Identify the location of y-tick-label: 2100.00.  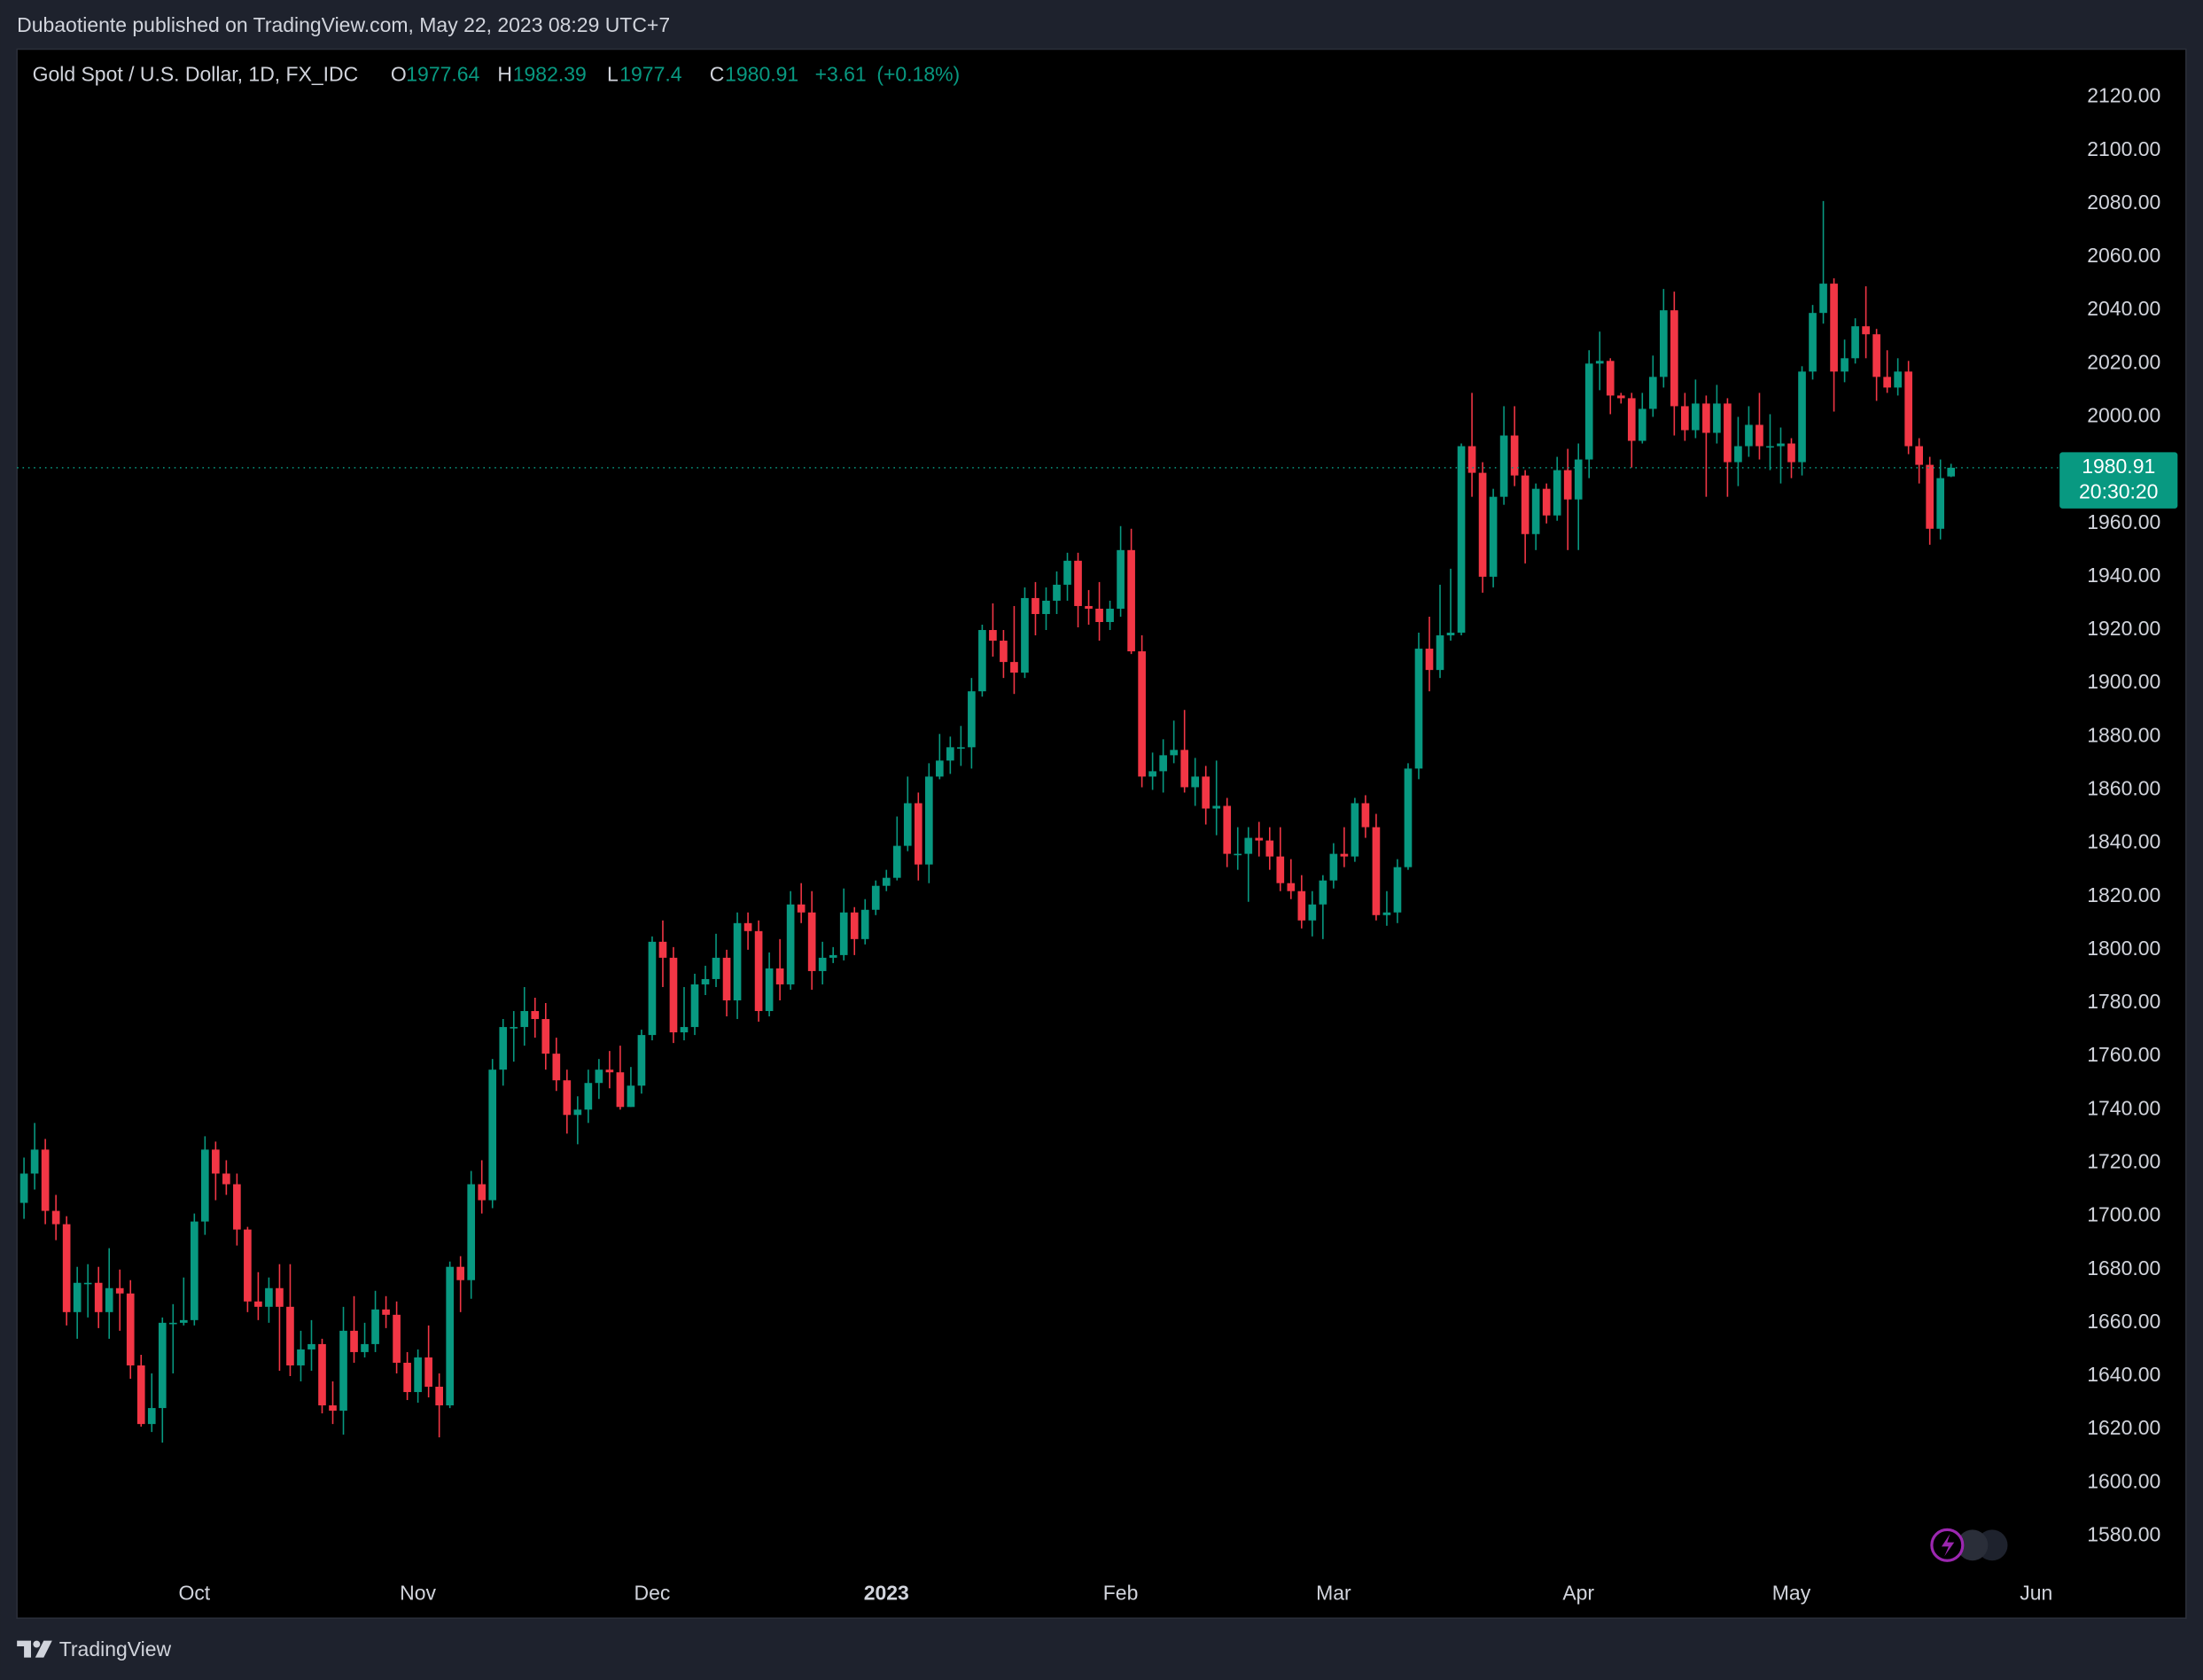
(2123, 148).